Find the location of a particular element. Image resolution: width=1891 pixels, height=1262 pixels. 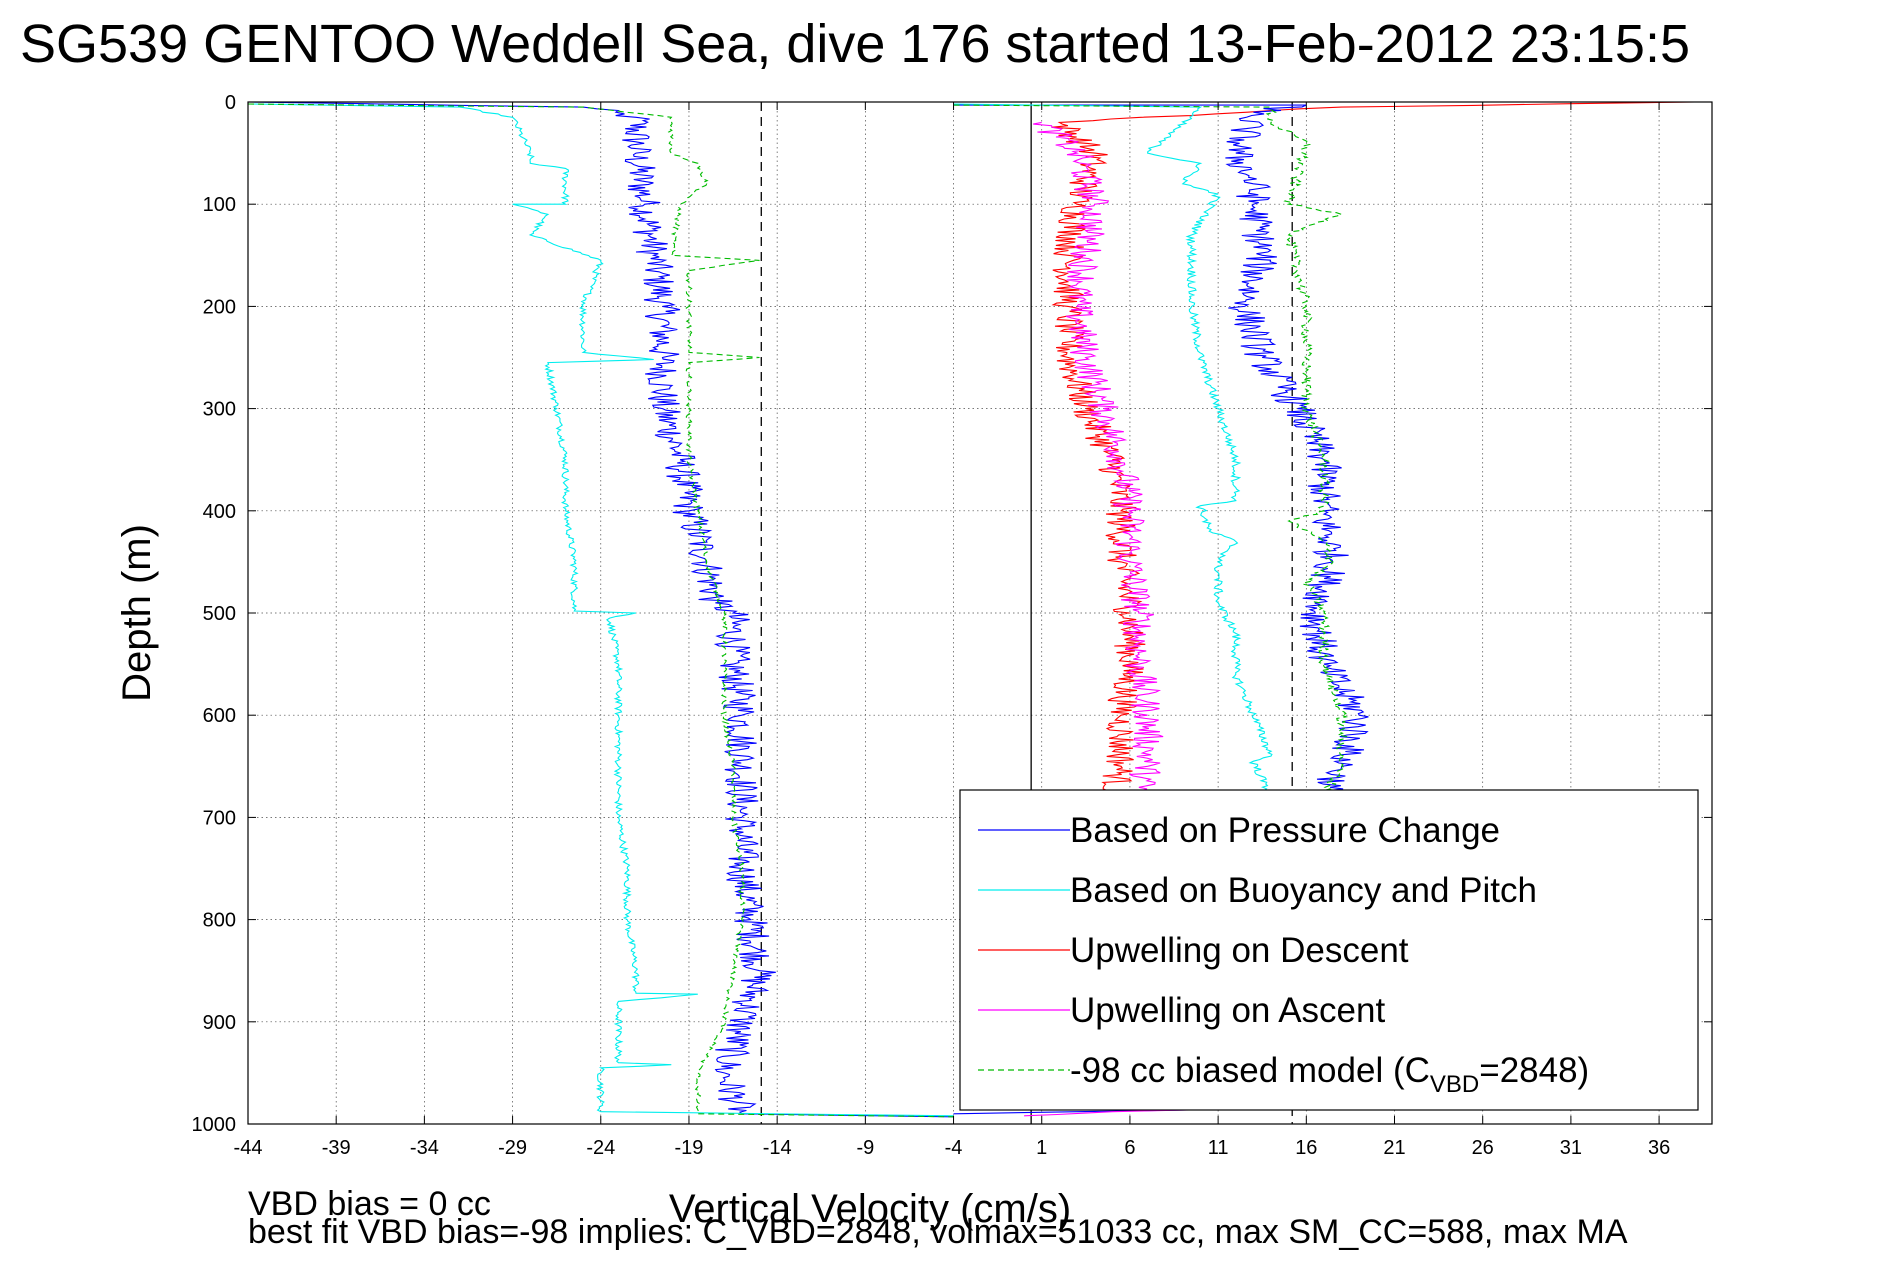

y-tick-label: 800 is located at coordinates (219, 921).